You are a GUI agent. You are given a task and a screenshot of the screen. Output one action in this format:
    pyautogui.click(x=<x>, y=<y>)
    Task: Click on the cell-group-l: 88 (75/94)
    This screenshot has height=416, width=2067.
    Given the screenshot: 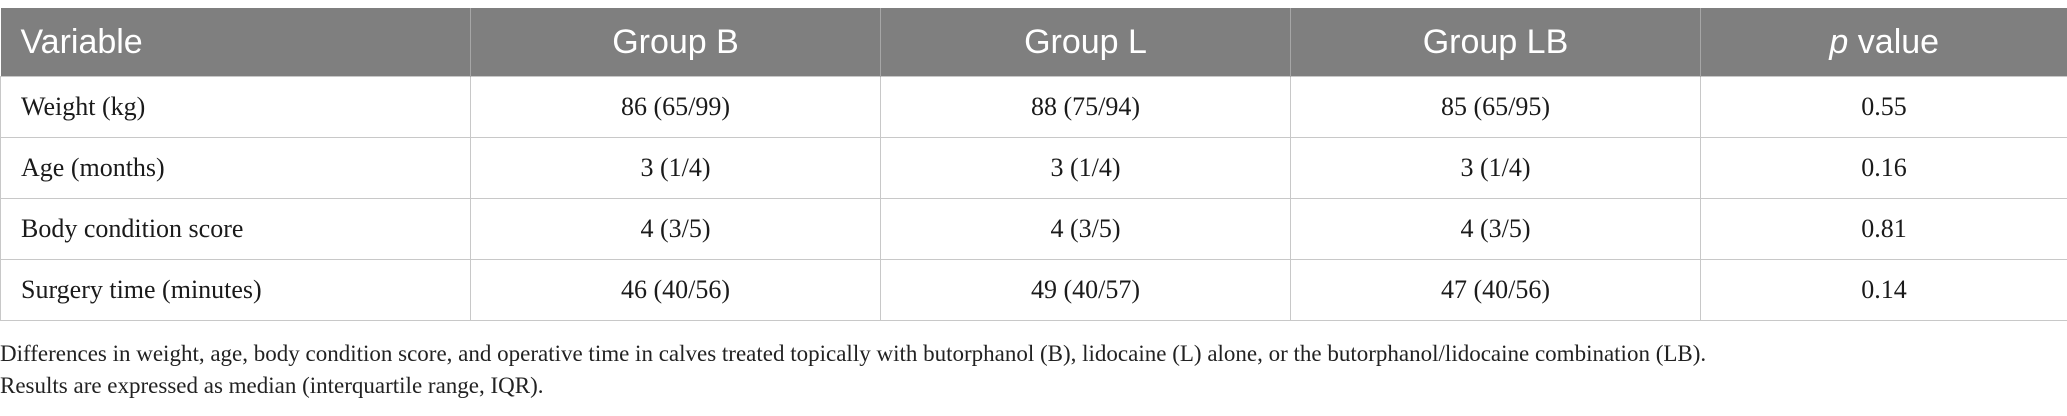 What is the action you would take?
    pyautogui.click(x=1085, y=107)
    